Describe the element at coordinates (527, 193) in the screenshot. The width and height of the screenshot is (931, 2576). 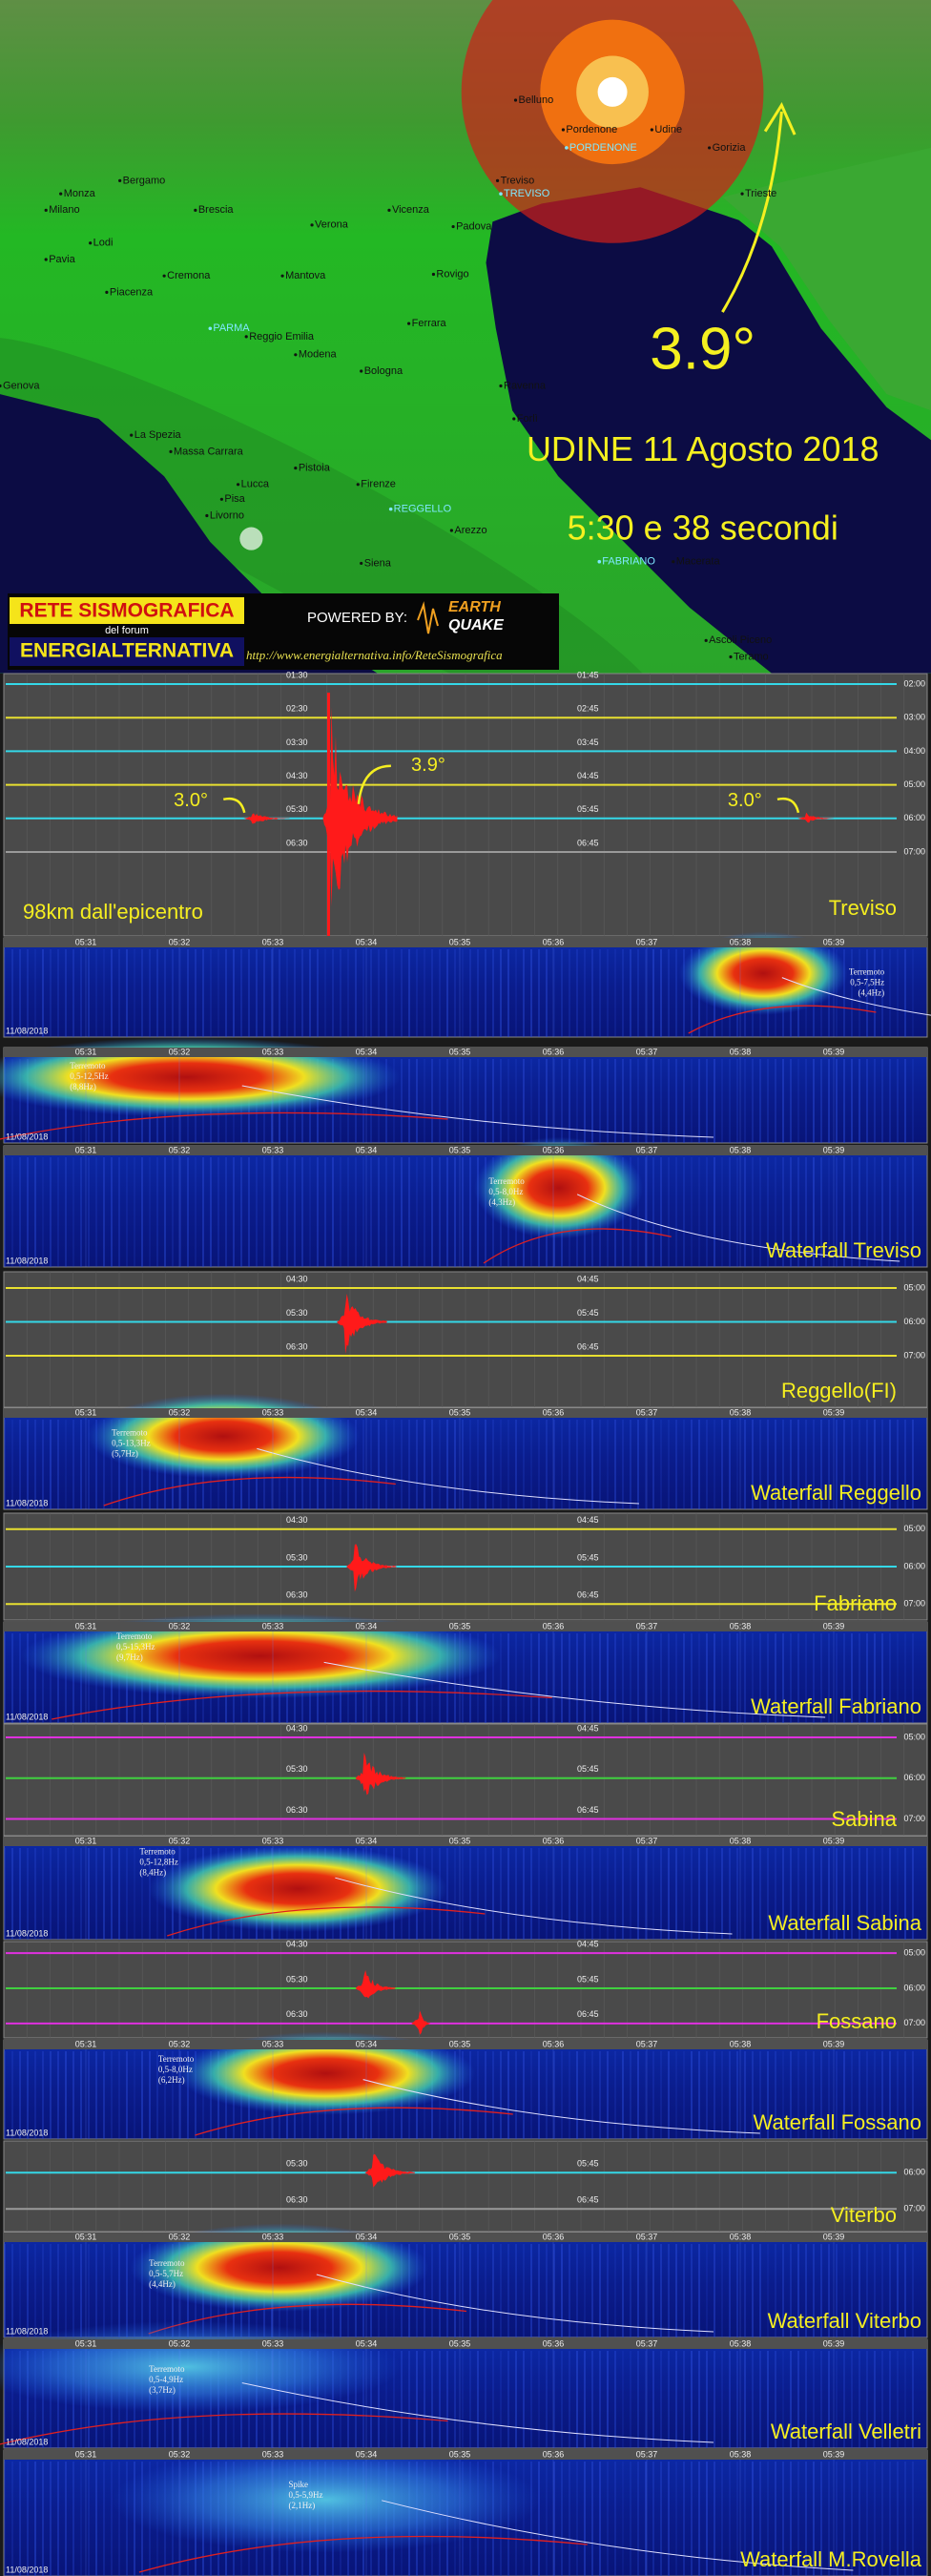
I see `station-label: TREVISO` at that location.